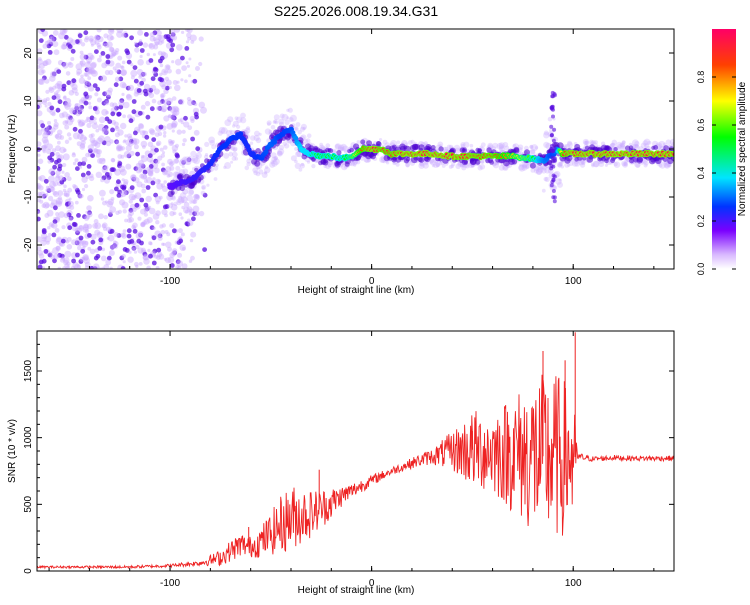 This screenshot has width=750, height=605. I want to click on y-tick-label: -10, so click(28, 196).